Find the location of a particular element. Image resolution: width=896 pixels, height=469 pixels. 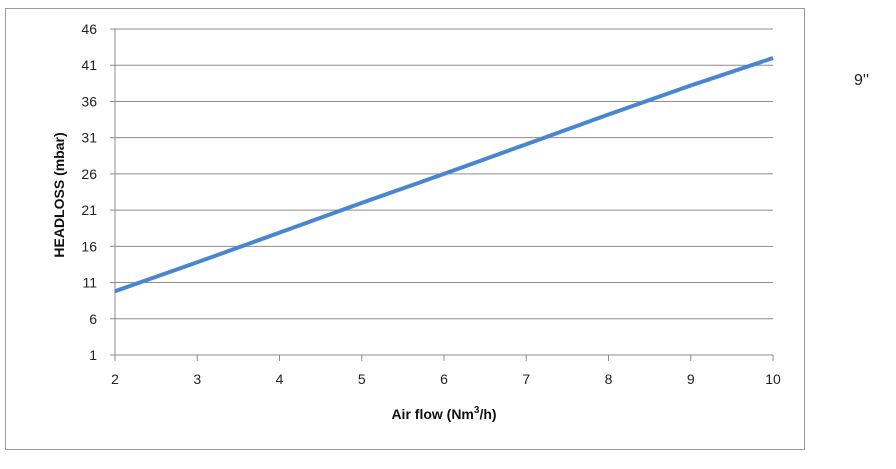

x-tick-label: 6 is located at coordinates (444, 379).